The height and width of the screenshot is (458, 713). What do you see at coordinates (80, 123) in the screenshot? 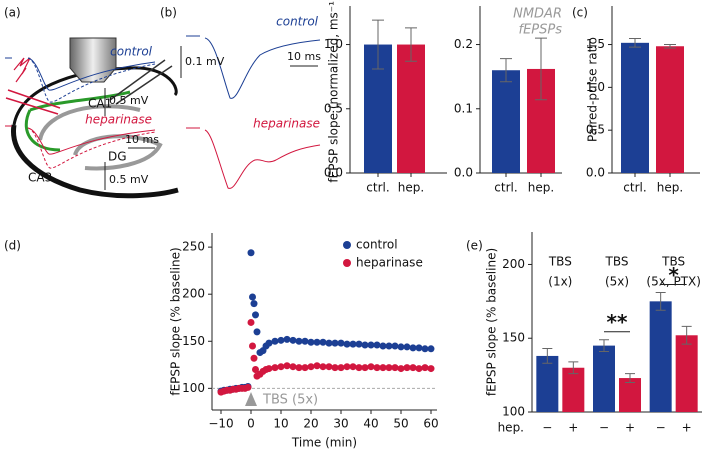
I see `example-traces` at bounding box center [80, 123].